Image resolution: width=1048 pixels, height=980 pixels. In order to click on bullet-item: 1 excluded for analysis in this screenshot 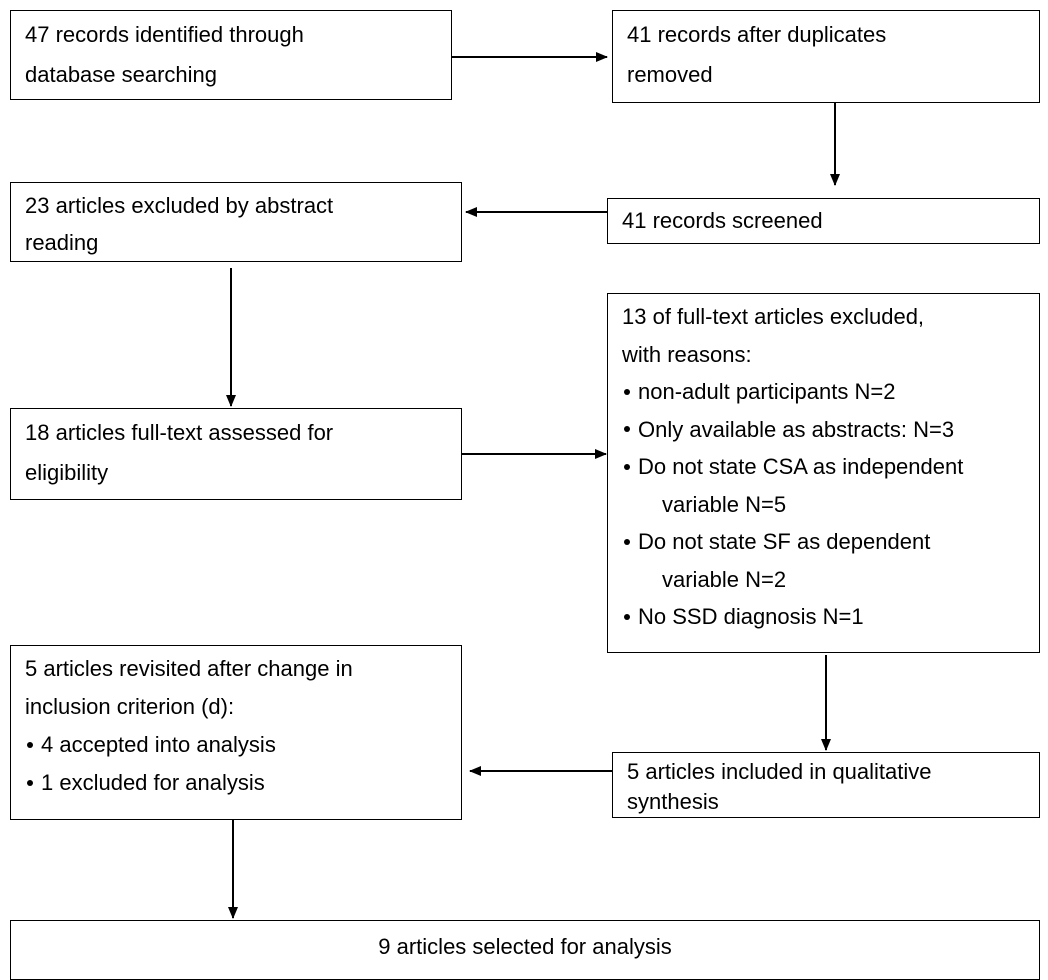, I will do `click(236, 783)`.